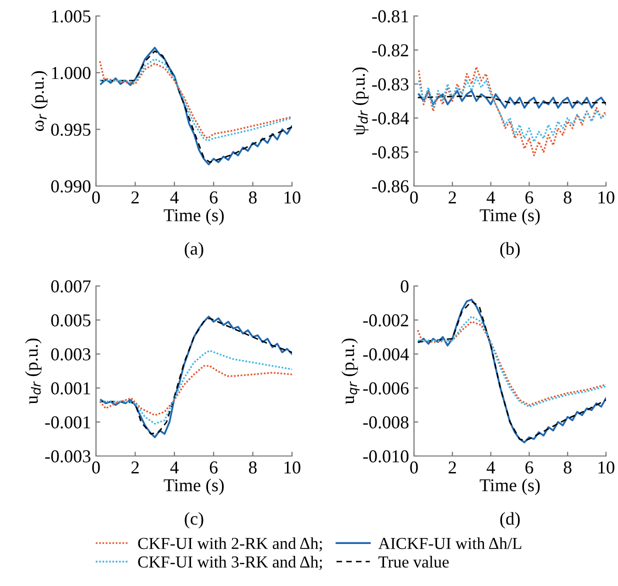 The image size is (618, 586). Describe the element at coordinates (390, 186) in the screenshot. I see `y-tick-label: -0.86` at that location.